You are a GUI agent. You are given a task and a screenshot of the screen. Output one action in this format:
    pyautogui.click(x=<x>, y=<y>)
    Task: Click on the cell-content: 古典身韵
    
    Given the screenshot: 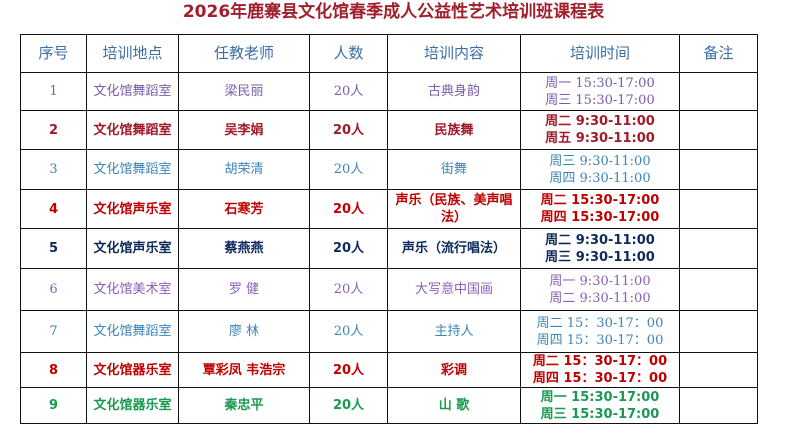 What is the action you would take?
    pyautogui.click(x=454, y=91)
    